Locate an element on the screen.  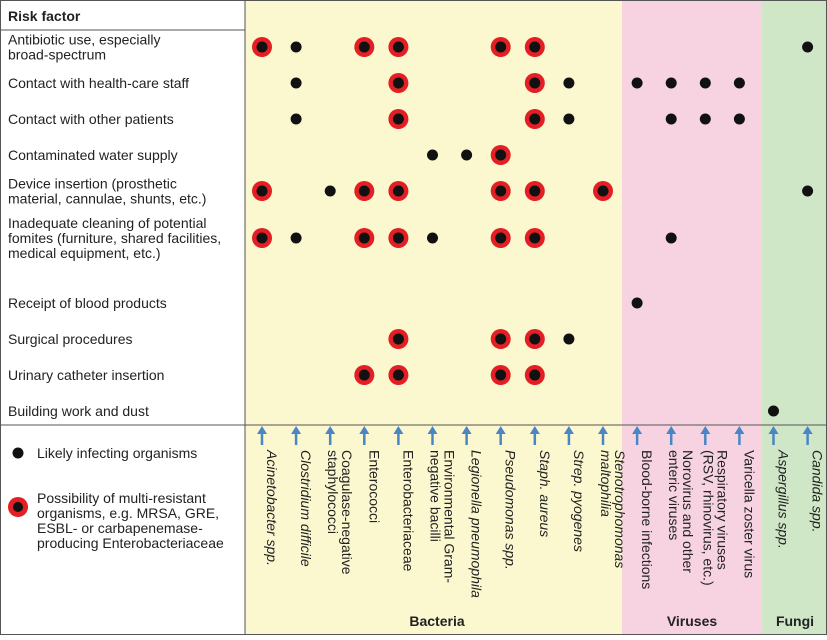
column-label: Legionella pneumophila is located at coordinates (477, 524).